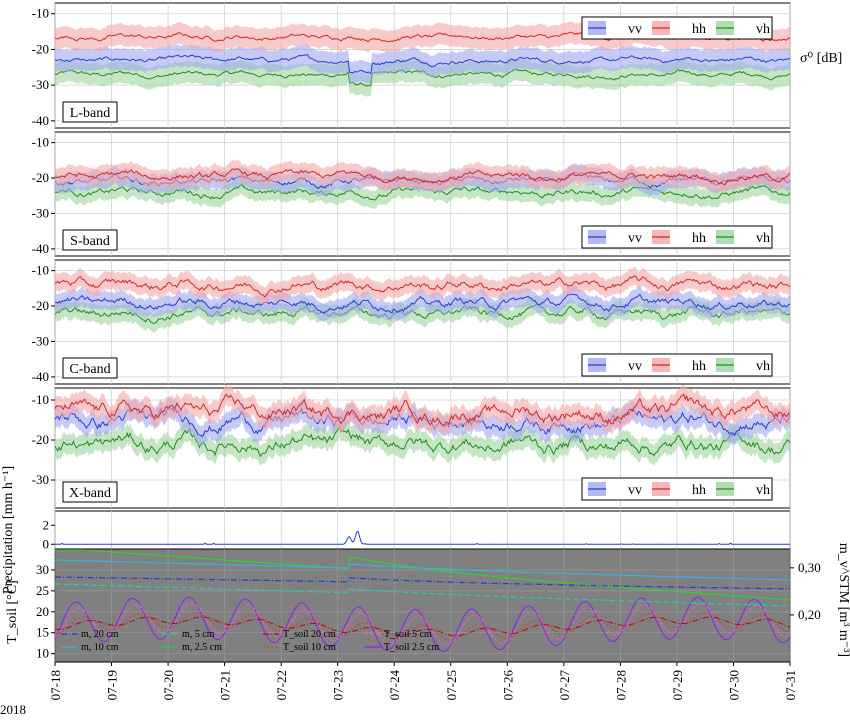  I want to click on x-tick-label: 07-29, so click(677, 685).